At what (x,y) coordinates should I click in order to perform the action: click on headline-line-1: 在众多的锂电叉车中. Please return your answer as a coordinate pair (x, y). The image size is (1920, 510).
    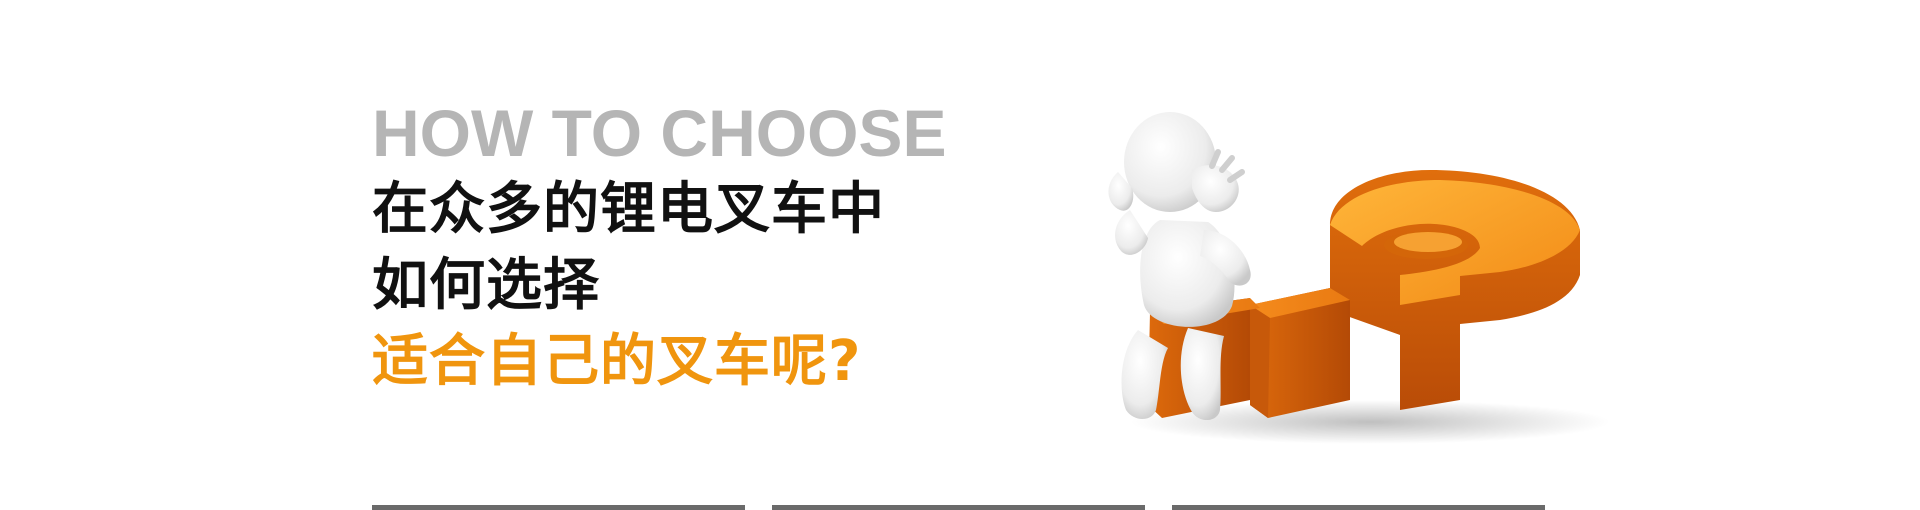
    Looking at the image, I should click on (628, 209).